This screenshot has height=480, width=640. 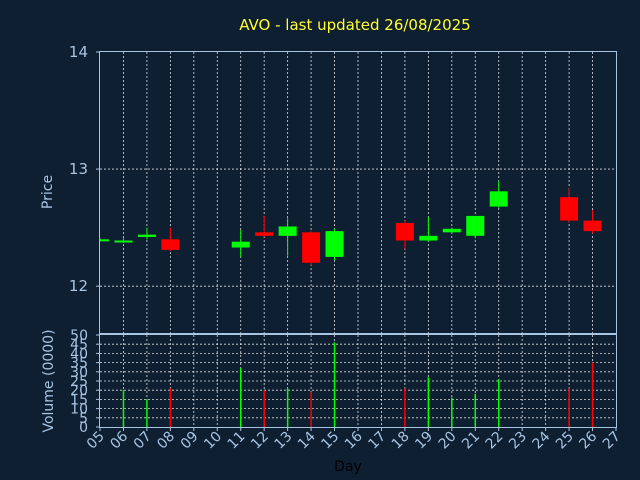 I want to click on day-tick-label: 27, so click(x=612, y=441).